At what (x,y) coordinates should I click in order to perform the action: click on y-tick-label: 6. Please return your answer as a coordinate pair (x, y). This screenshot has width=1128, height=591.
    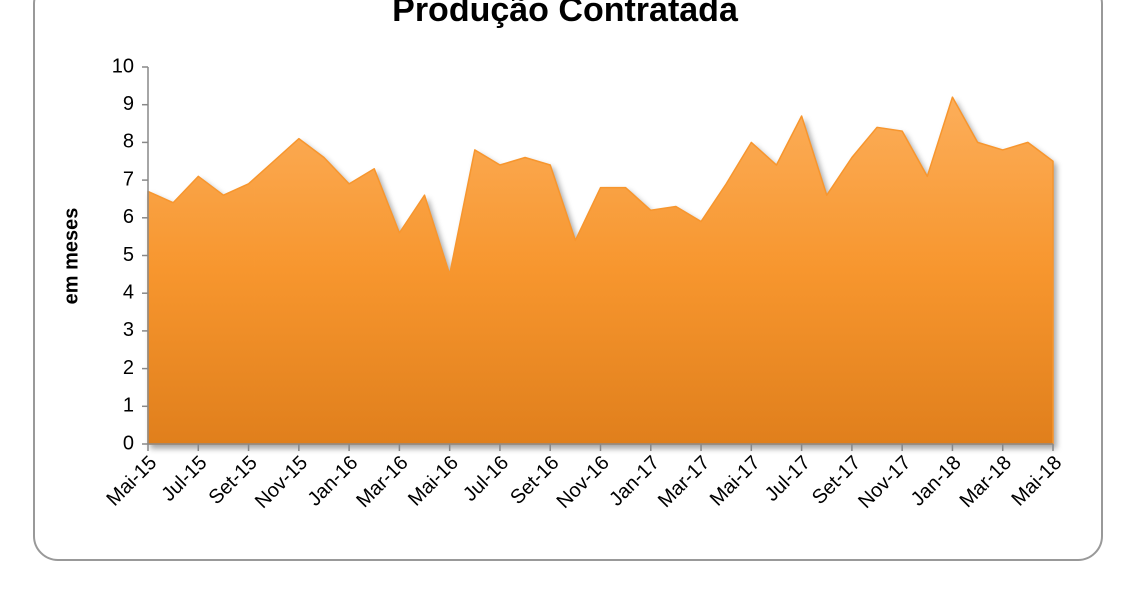
    Looking at the image, I should click on (128, 217).